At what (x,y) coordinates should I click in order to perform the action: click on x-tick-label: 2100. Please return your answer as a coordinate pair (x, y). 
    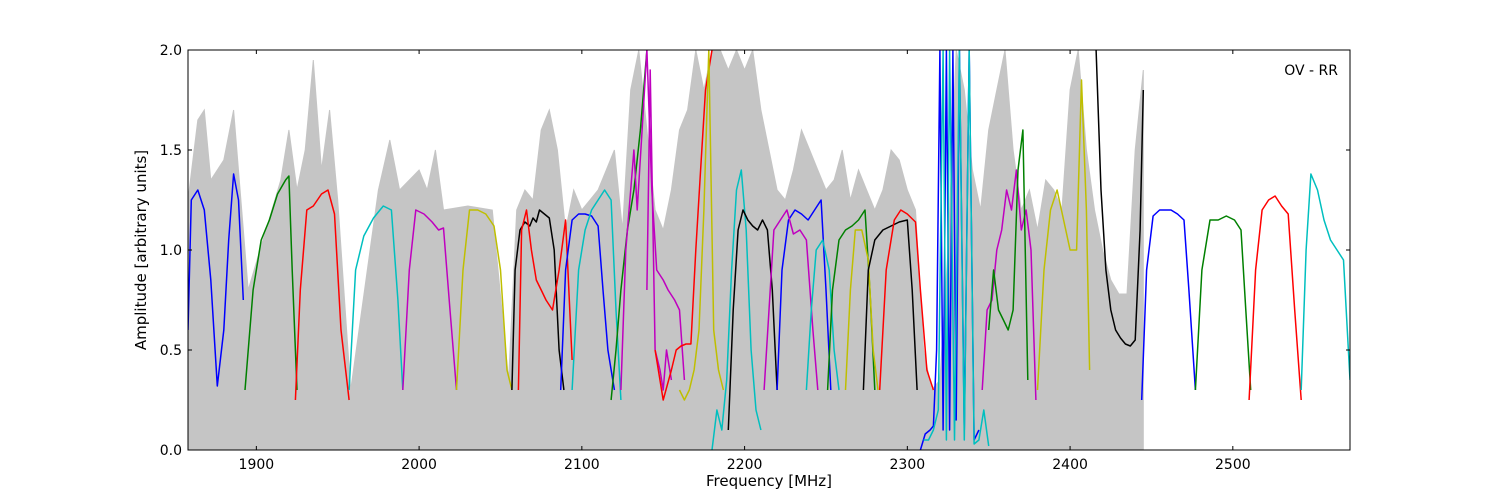
    Looking at the image, I should click on (582, 465).